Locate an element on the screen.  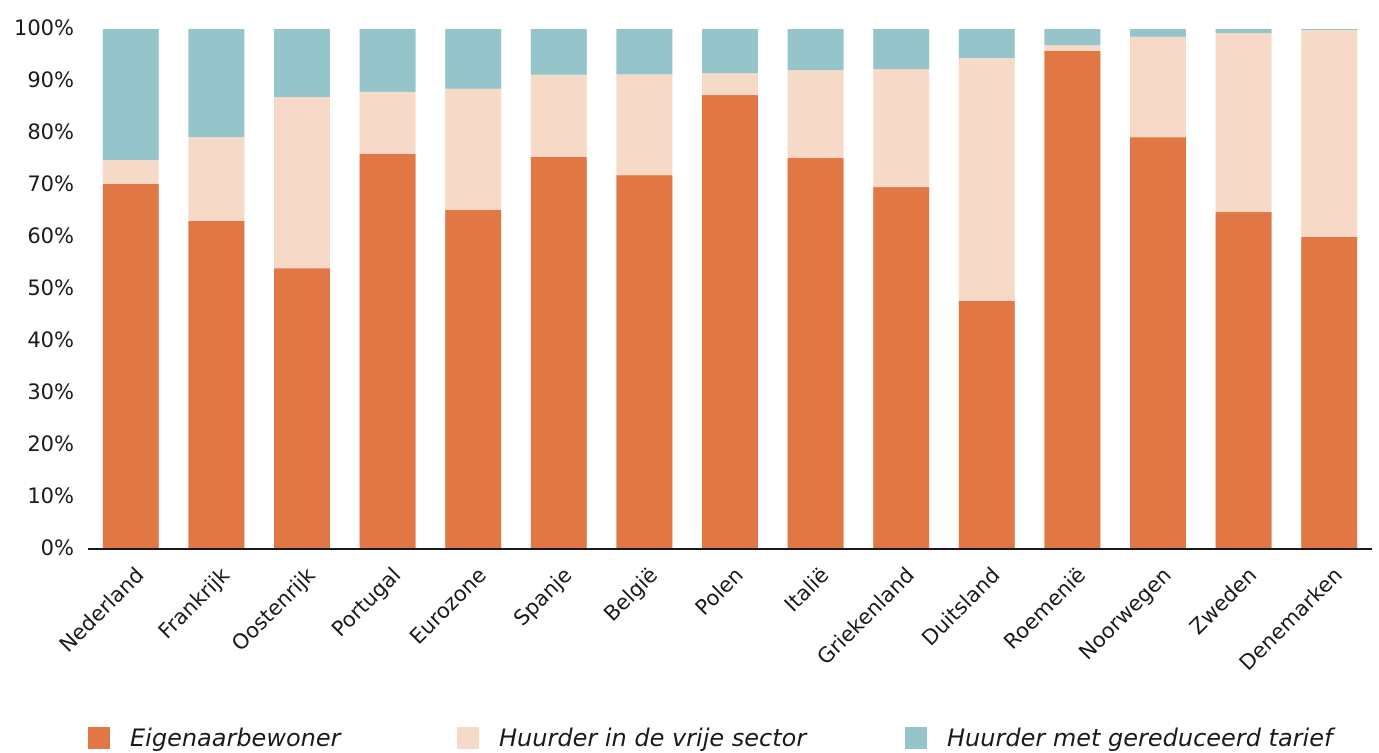
y-tick-label: 40% is located at coordinates (50, 340).